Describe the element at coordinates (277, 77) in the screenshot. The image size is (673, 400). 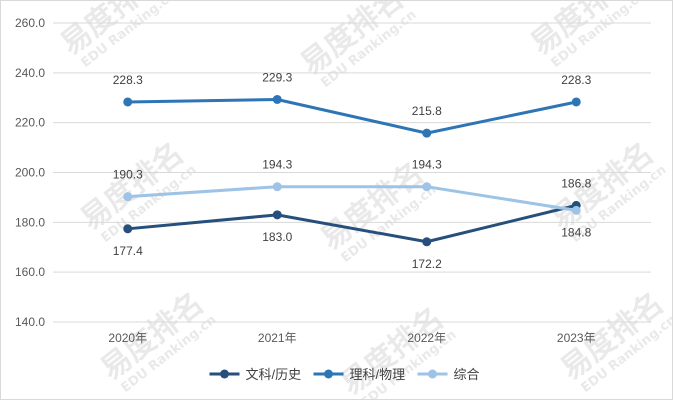
I see `data-label: 229.3` at that location.